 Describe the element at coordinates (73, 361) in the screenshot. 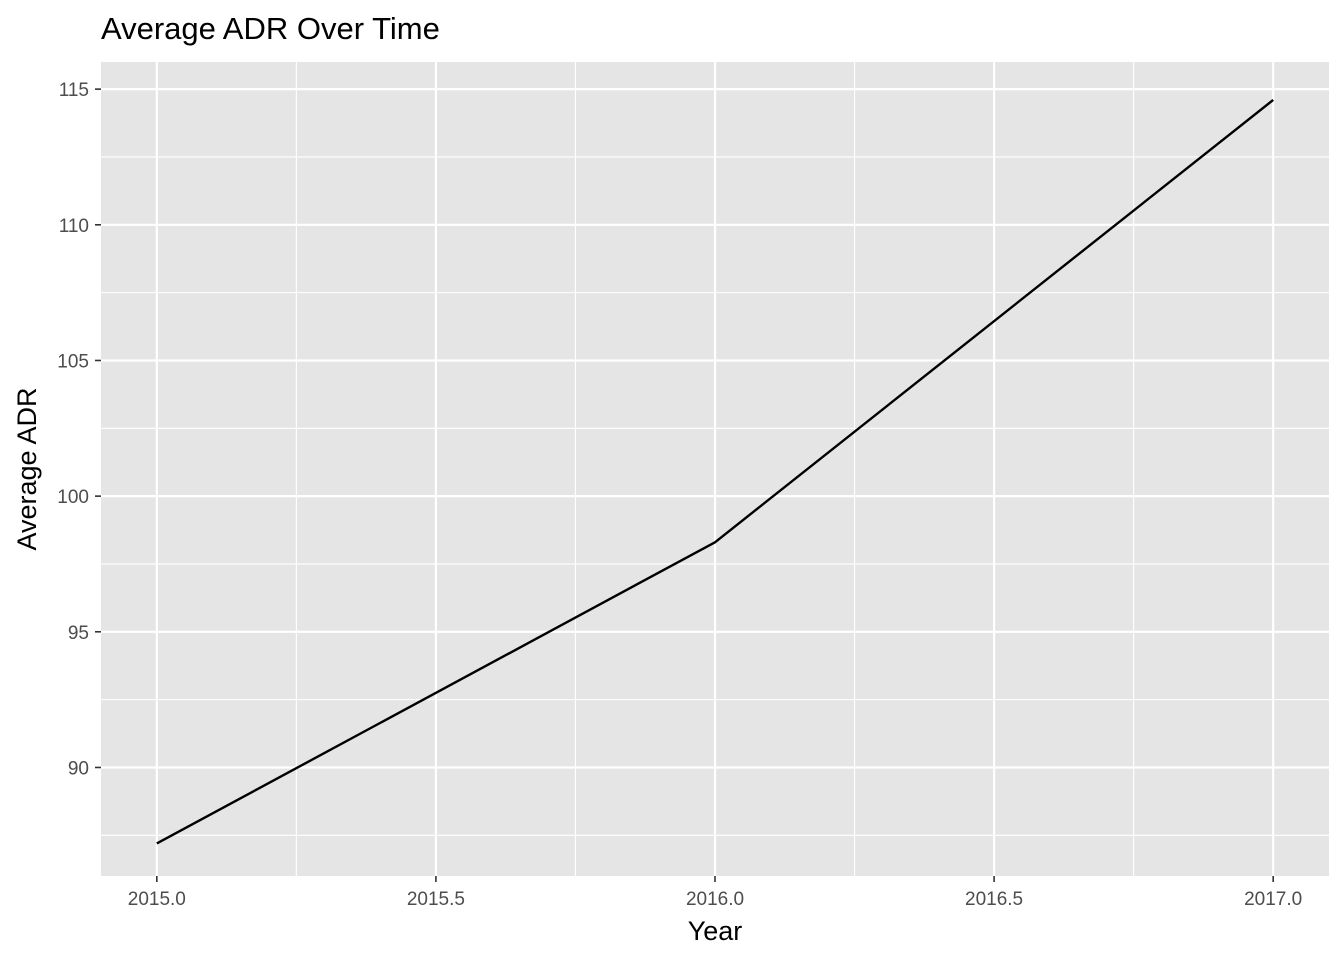

I see `y-tick-label: 105` at that location.